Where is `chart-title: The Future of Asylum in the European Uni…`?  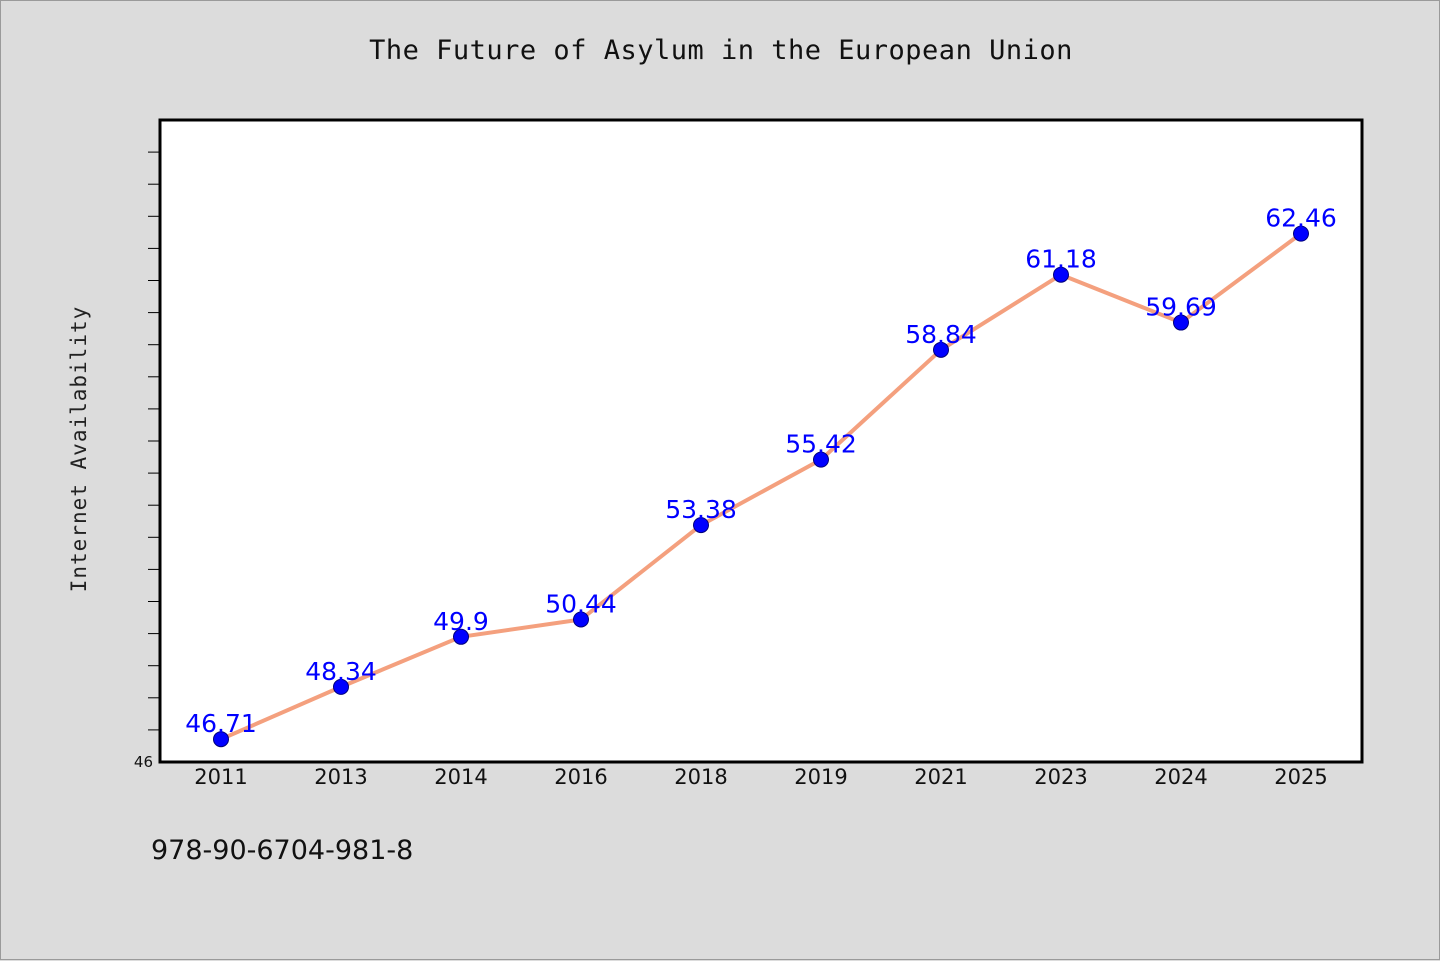
chart-title: The Future of Asylum in the European Uni… is located at coordinates (721, 50).